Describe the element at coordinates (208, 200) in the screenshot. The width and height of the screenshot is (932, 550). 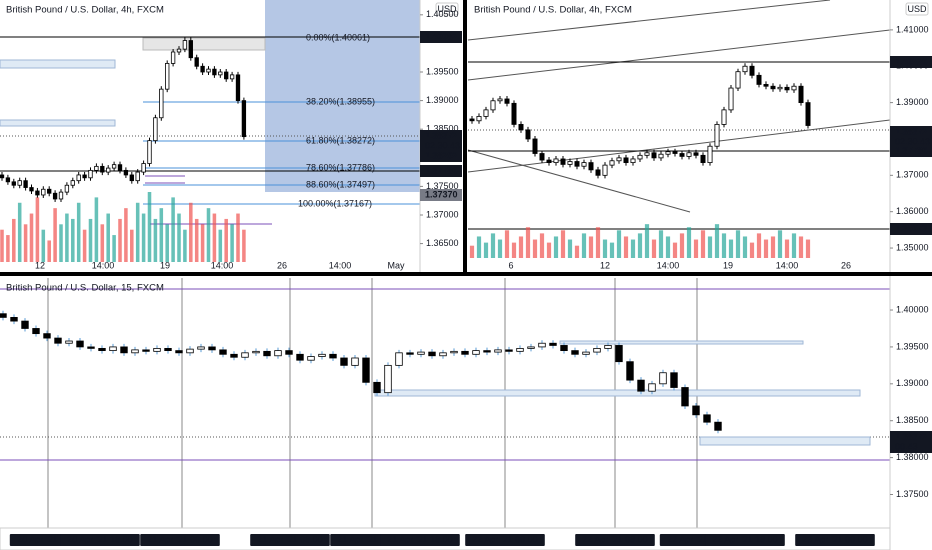
I see `arrows` at that location.